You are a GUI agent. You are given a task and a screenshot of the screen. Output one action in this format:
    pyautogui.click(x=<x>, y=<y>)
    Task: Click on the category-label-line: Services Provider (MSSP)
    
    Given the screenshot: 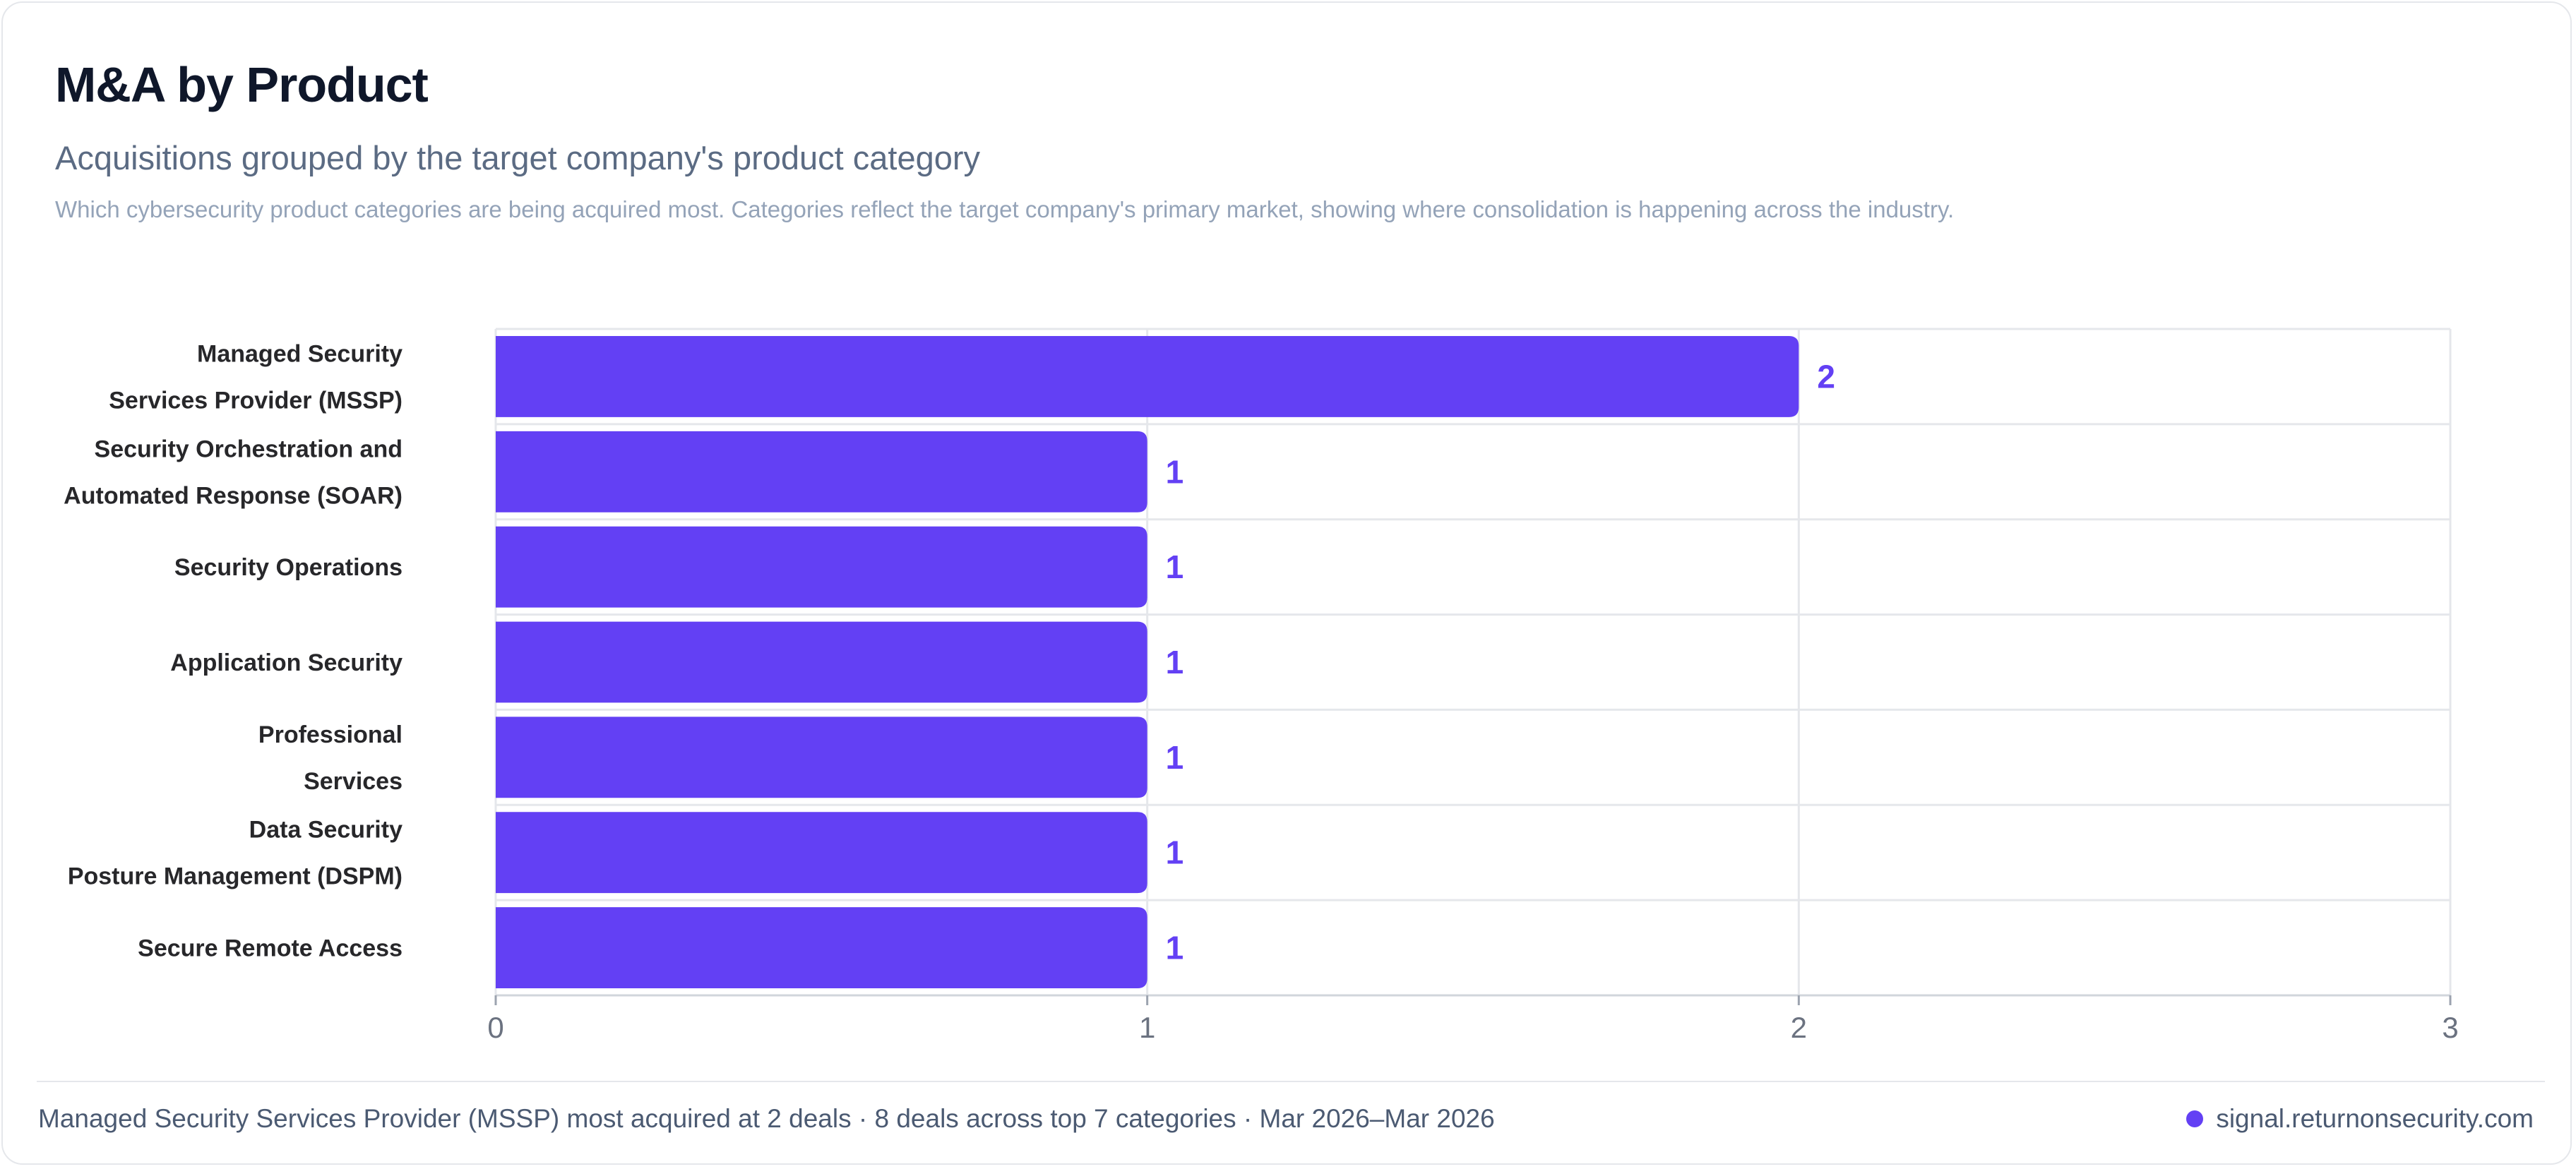 What is the action you would take?
    pyautogui.click(x=255, y=400)
    